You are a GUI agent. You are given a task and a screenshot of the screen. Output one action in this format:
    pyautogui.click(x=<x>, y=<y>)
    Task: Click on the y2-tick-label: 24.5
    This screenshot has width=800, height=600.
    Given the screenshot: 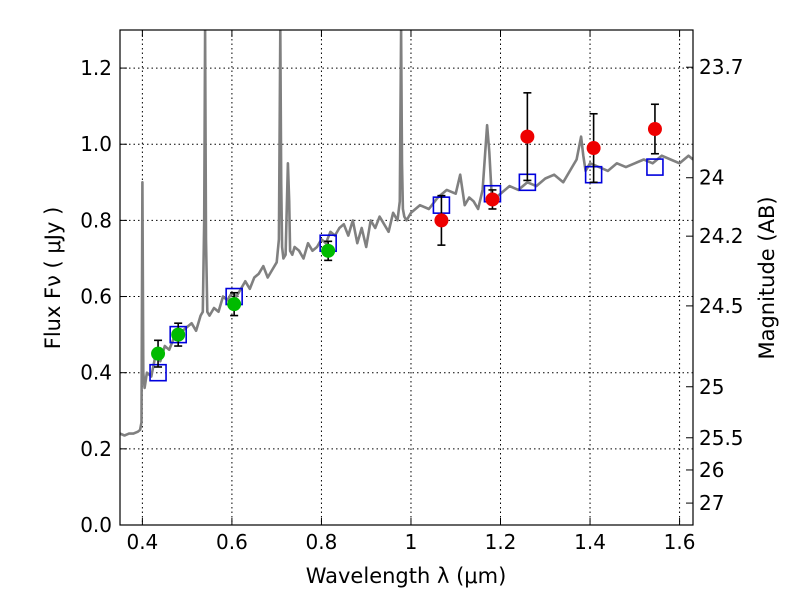 What is the action you would take?
    pyautogui.click(x=721, y=306)
    